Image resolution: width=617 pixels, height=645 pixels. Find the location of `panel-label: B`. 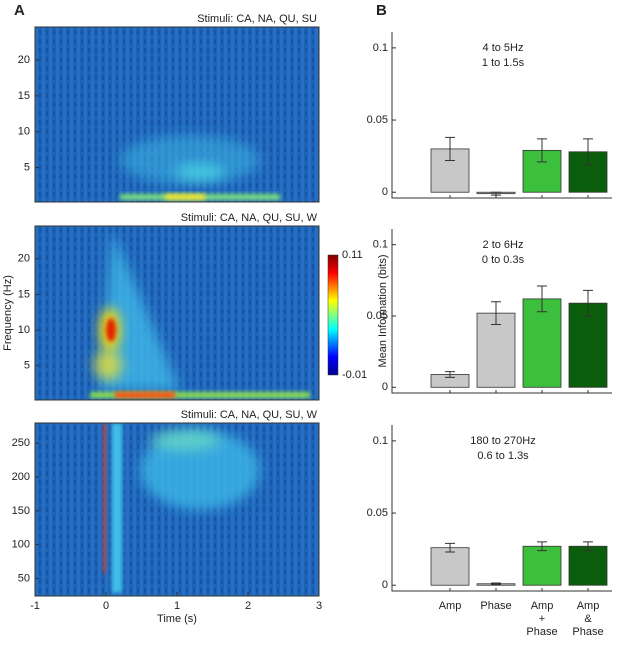

panel-label: B is located at coordinates (381, 10).